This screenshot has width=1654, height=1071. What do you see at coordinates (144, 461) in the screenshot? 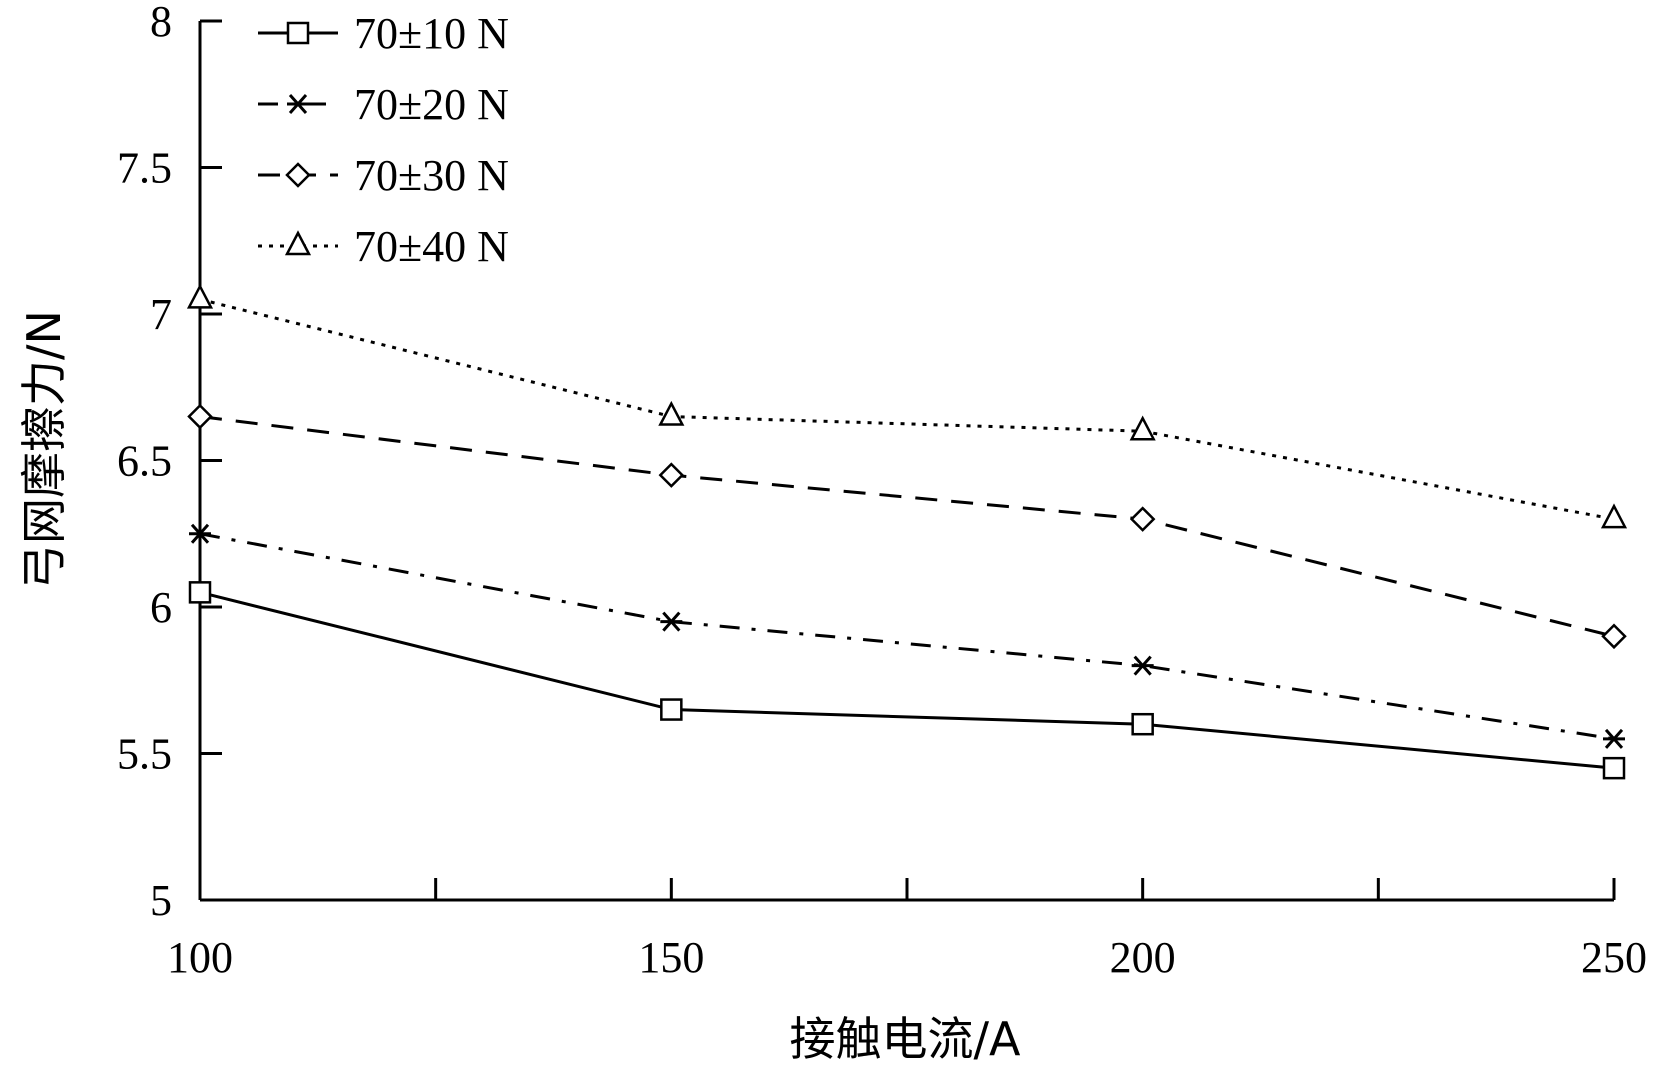
I see `y-tick-label: 6.5` at bounding box center [144, 461].